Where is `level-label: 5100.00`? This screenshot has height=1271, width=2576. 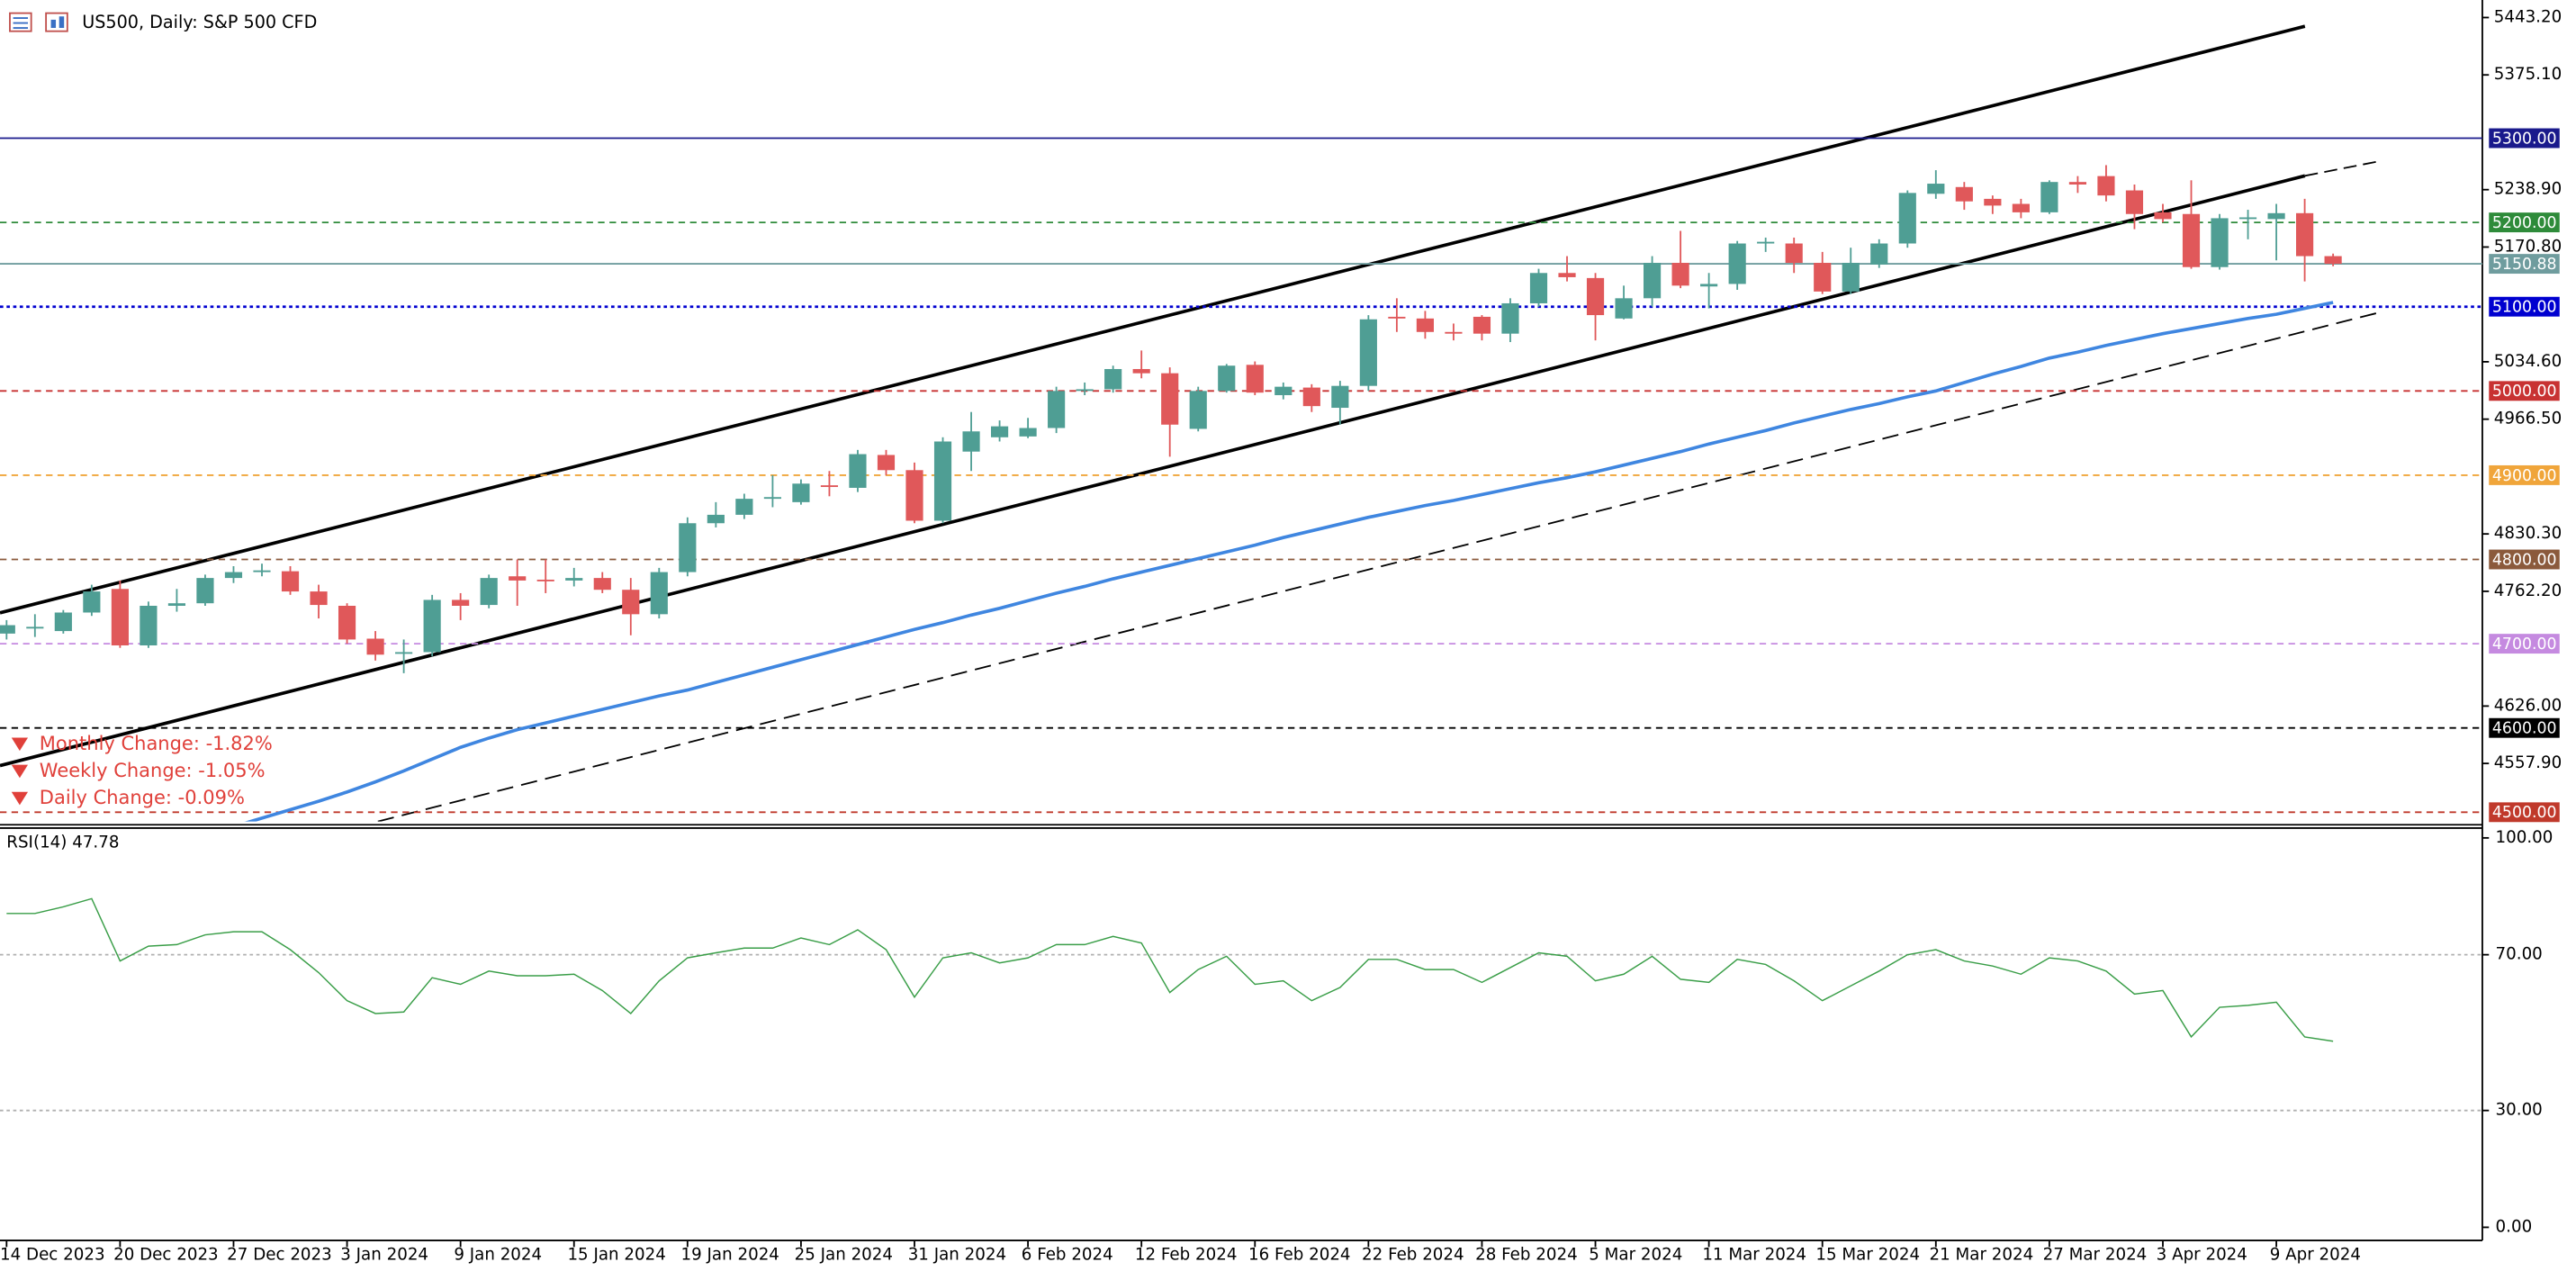 level-label: 5100.00 is located at coordinates (2524, 308).